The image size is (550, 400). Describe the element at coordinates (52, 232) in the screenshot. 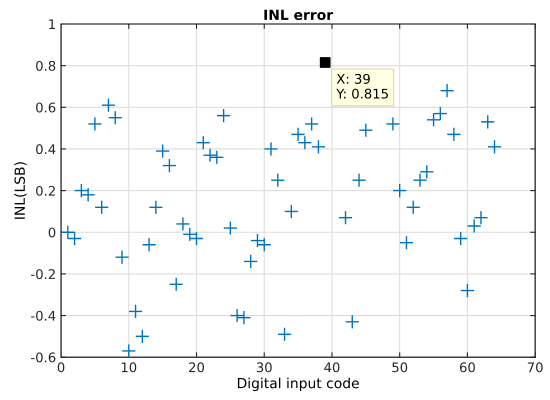

I see `y-tick-label: 0` at that location.